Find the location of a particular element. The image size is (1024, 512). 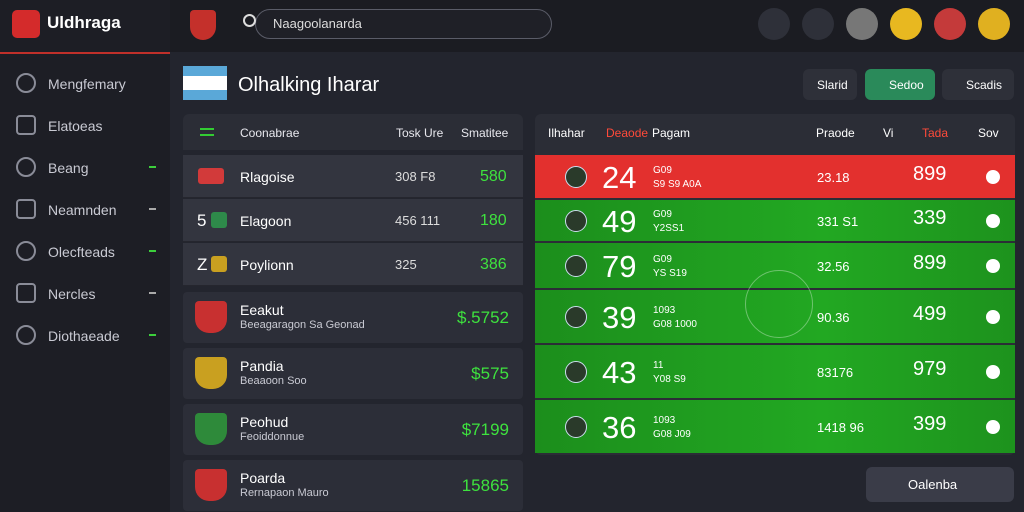

card-value: 15865 is located at coordinates (485, 485).